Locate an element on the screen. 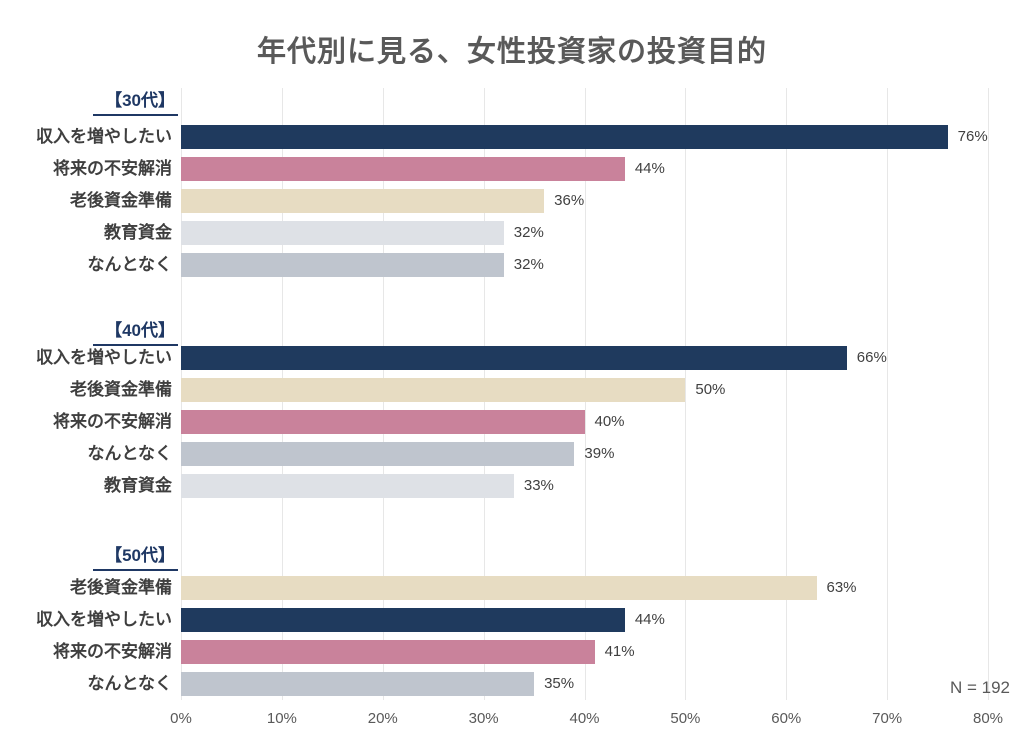  group-header-label: 【50代】 is located at coordinates (135, 556).